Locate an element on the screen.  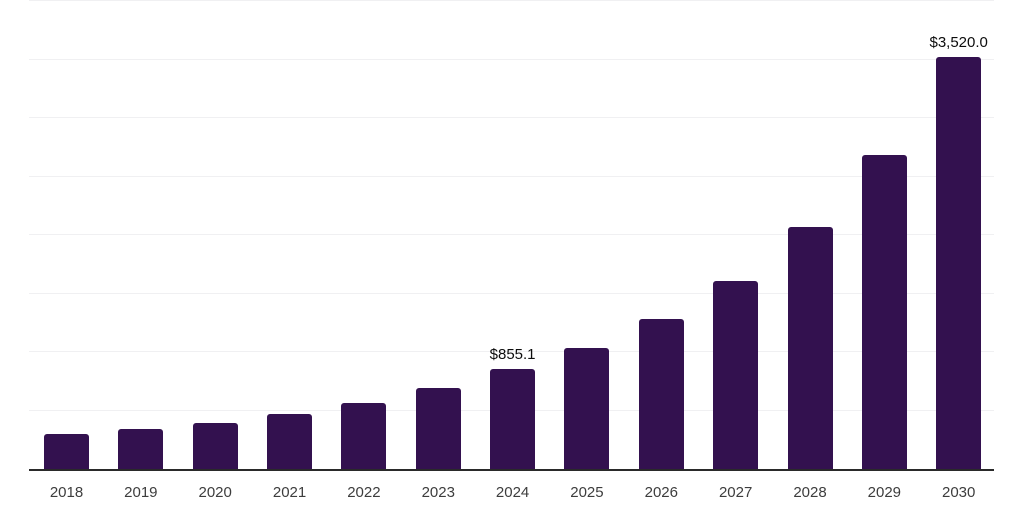
x-axis-label-2023: 2023 is located at coordinates (438, 492).